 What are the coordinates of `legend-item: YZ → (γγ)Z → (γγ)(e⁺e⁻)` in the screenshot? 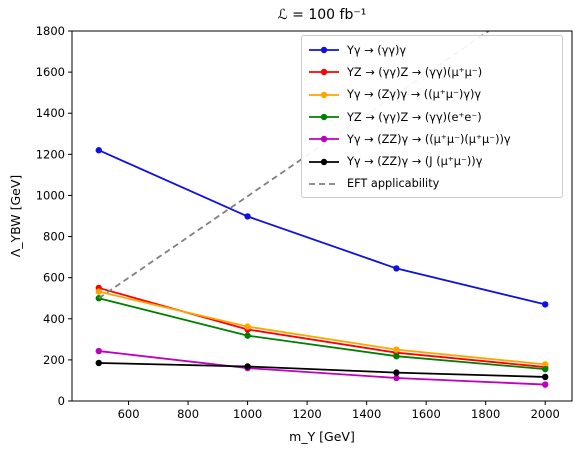 It's located at (432, 117).